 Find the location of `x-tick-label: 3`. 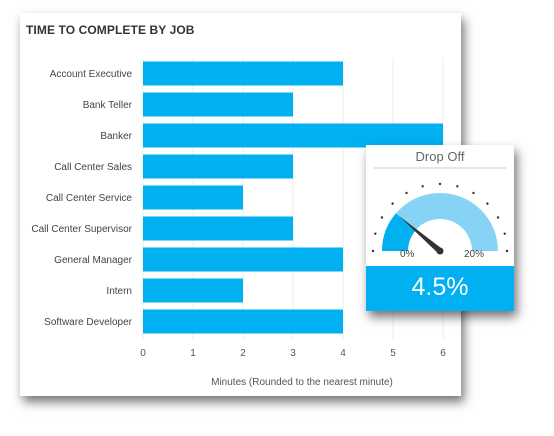

x-tick-label: 3 is located at coordinates (293, 353).